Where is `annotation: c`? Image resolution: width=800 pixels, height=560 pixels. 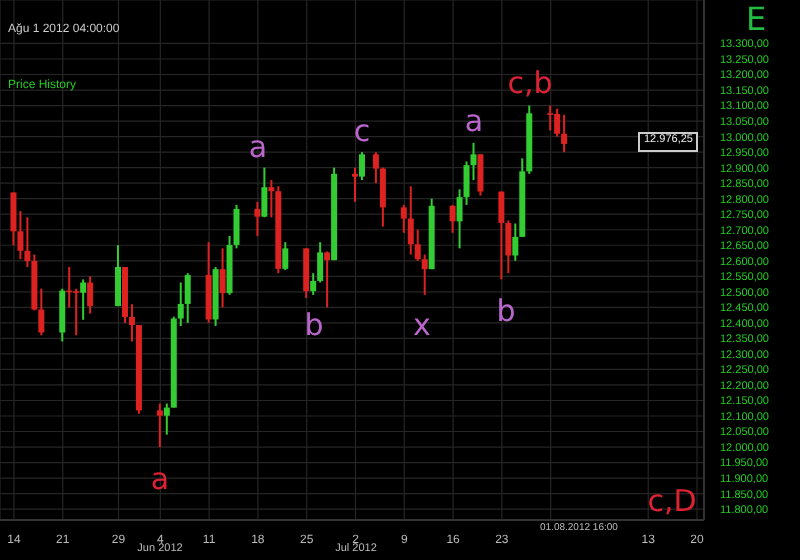 annotation: c is located at coordinates (362, 131).